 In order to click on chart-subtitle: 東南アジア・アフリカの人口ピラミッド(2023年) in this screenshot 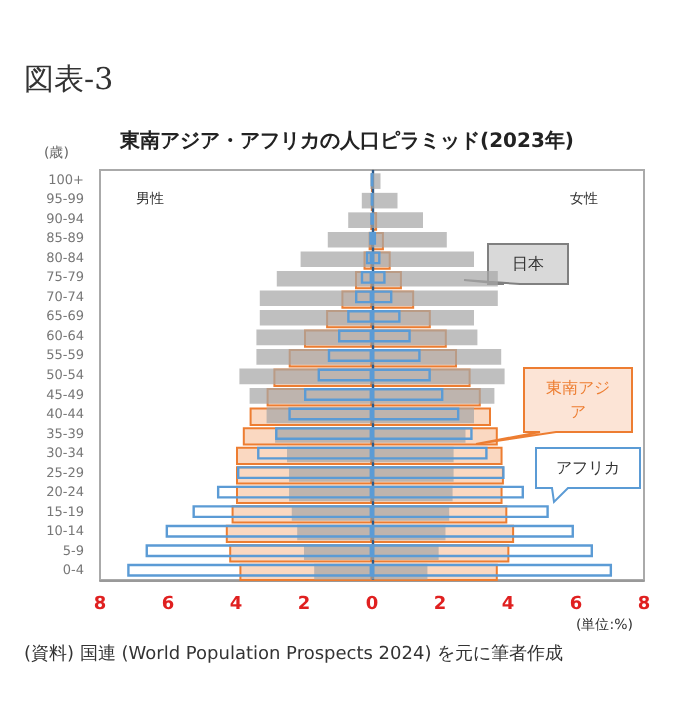, I will do `click(346, 141)`.